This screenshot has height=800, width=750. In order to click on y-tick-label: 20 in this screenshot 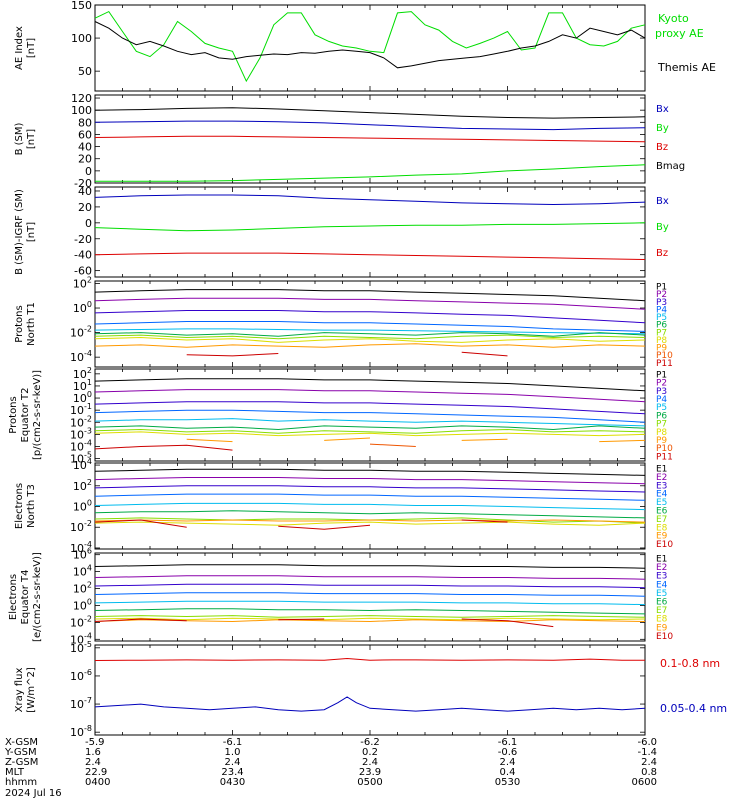, I will do `click(85, 159)`.